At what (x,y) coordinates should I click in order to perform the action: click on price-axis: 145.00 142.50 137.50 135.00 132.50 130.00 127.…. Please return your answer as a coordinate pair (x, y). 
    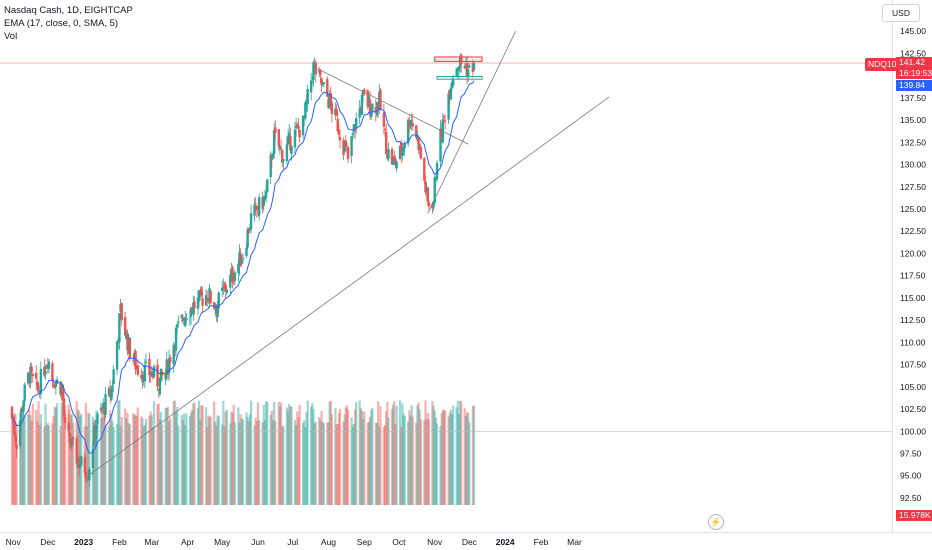
    Looking at the image, I should click on (913, 264).